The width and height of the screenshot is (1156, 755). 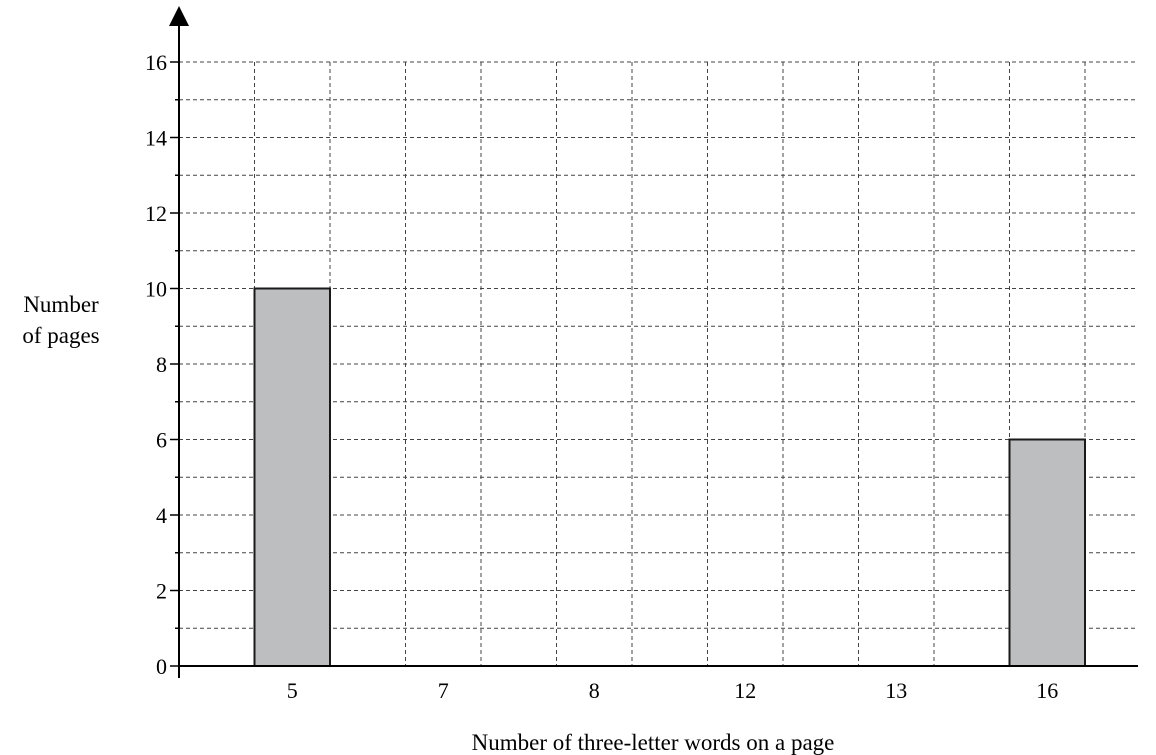 What do you see at coordinates (443, 690) in the screenshot?
I see `x-tick-label: 7` at bounding box center [443, 690].